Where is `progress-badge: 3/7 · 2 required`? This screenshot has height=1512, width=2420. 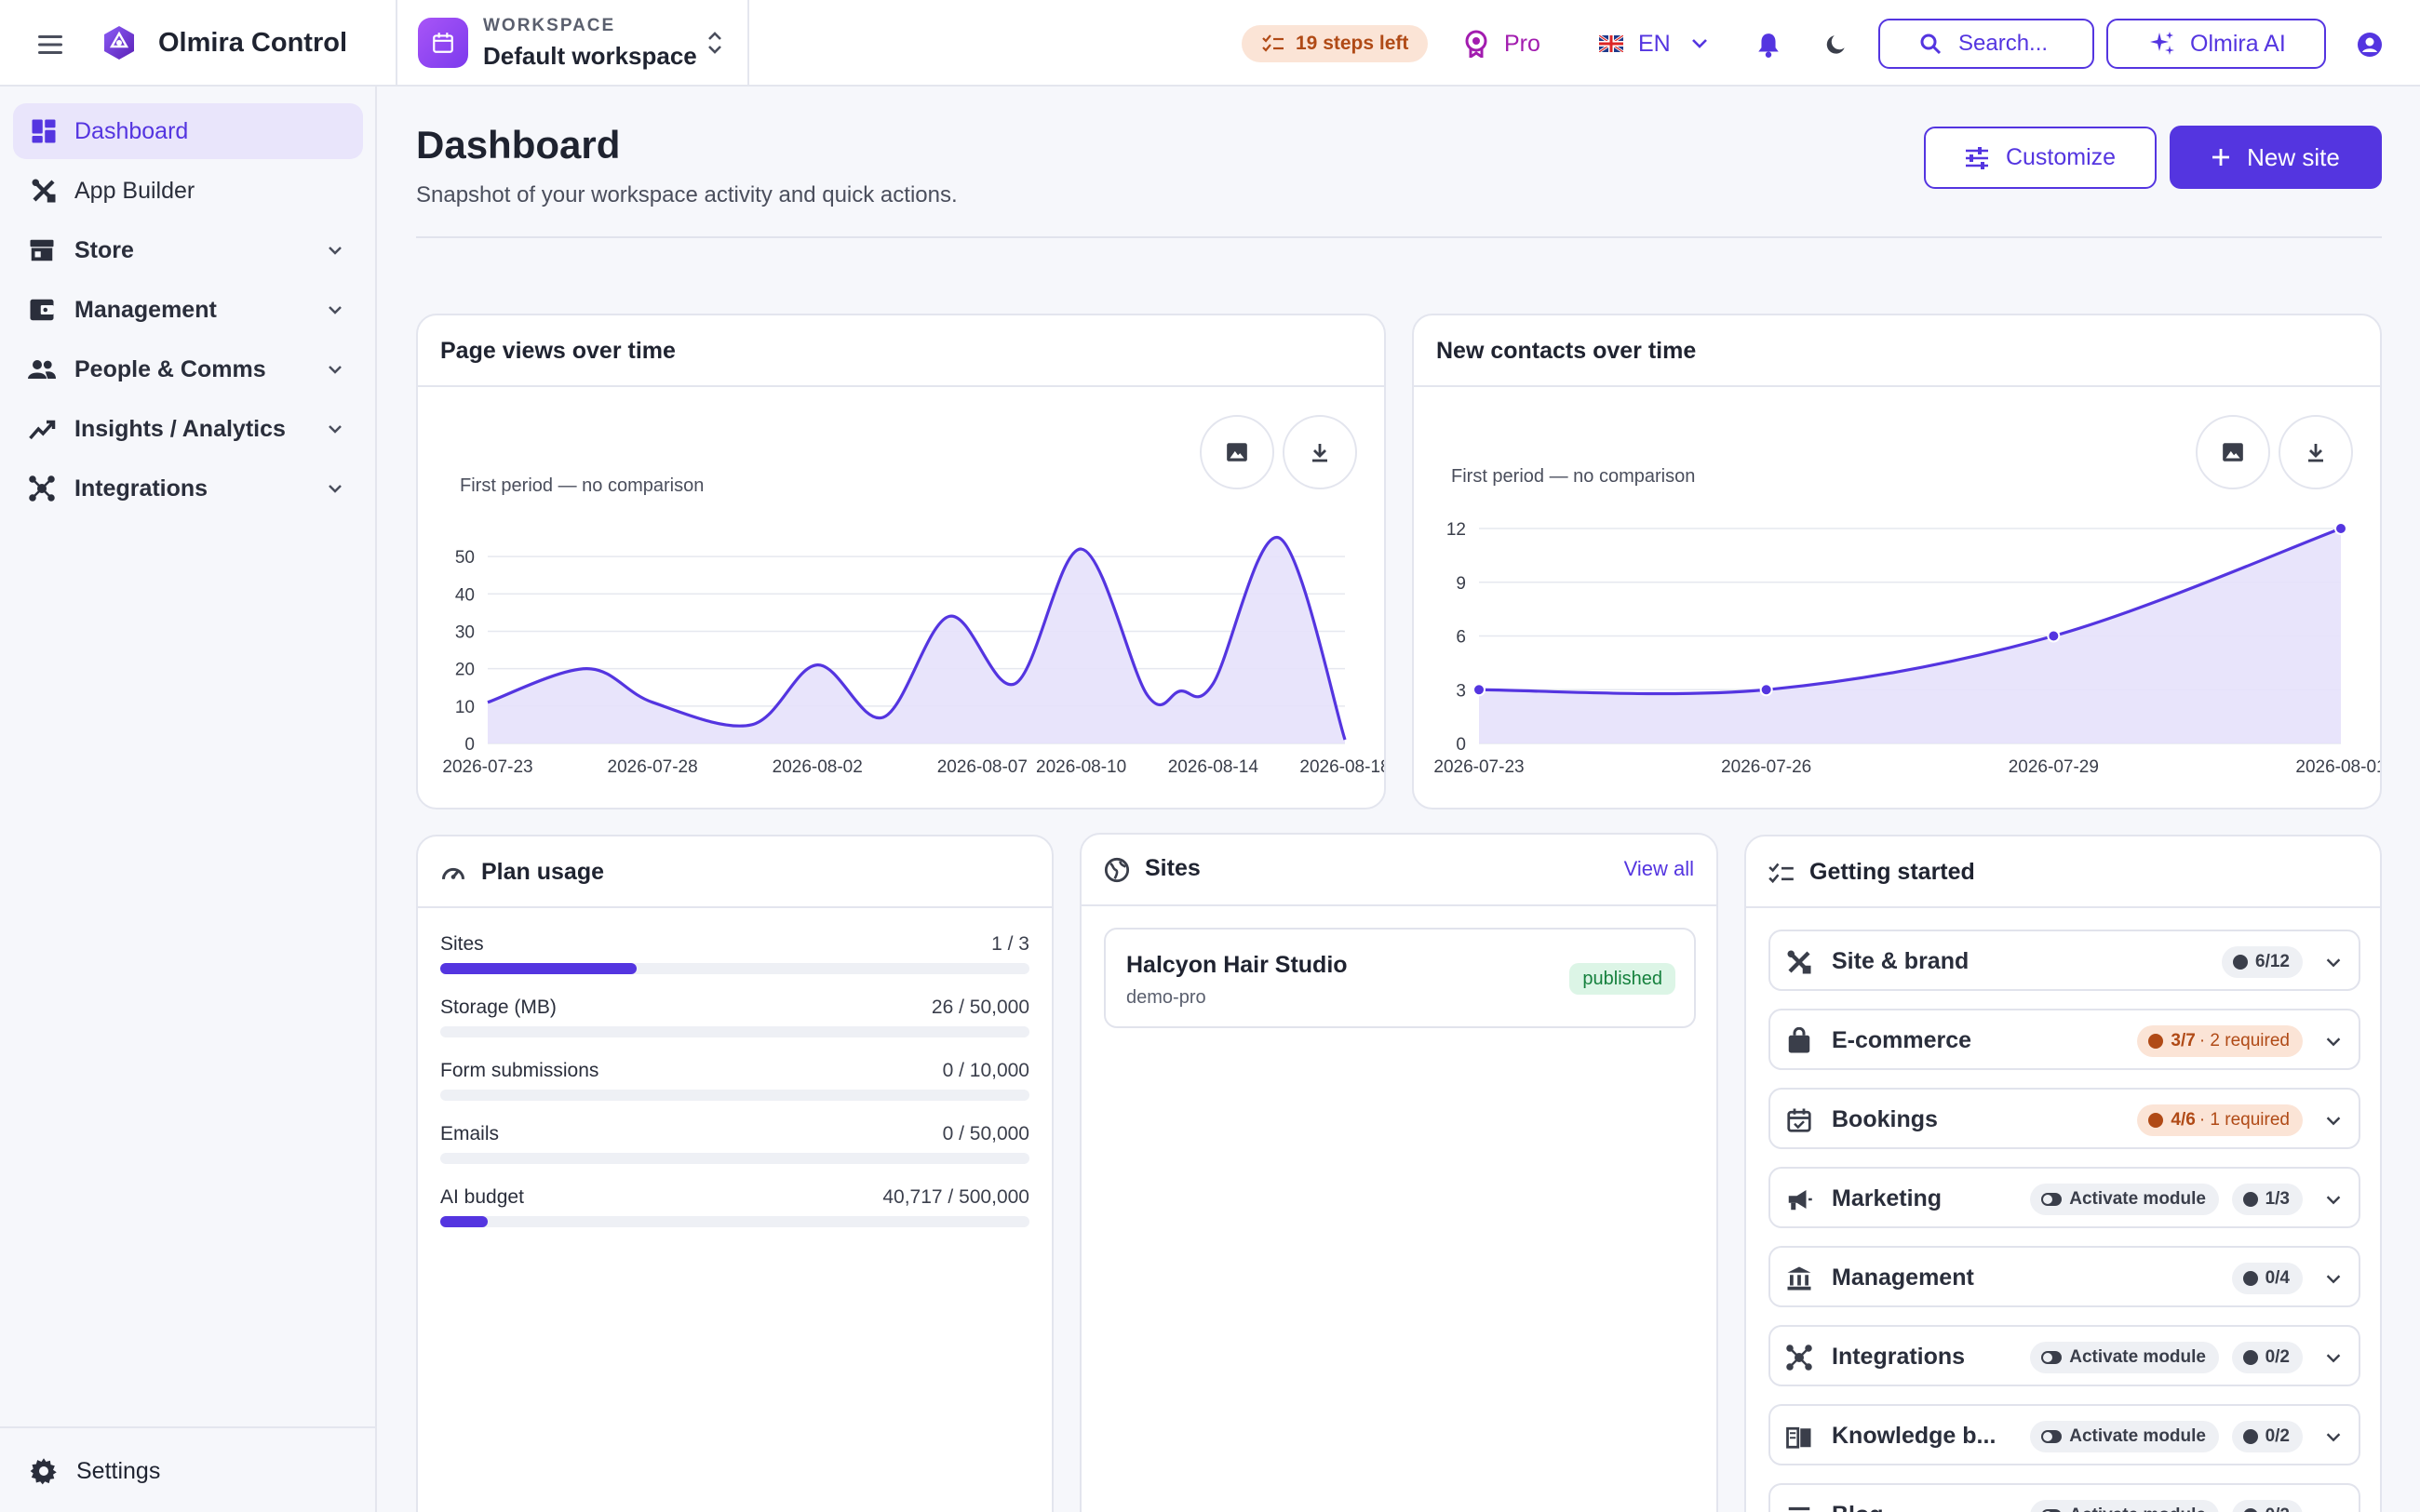 progress-badge: 3/7 · 2 required is located at coordinates (2220, 1041).